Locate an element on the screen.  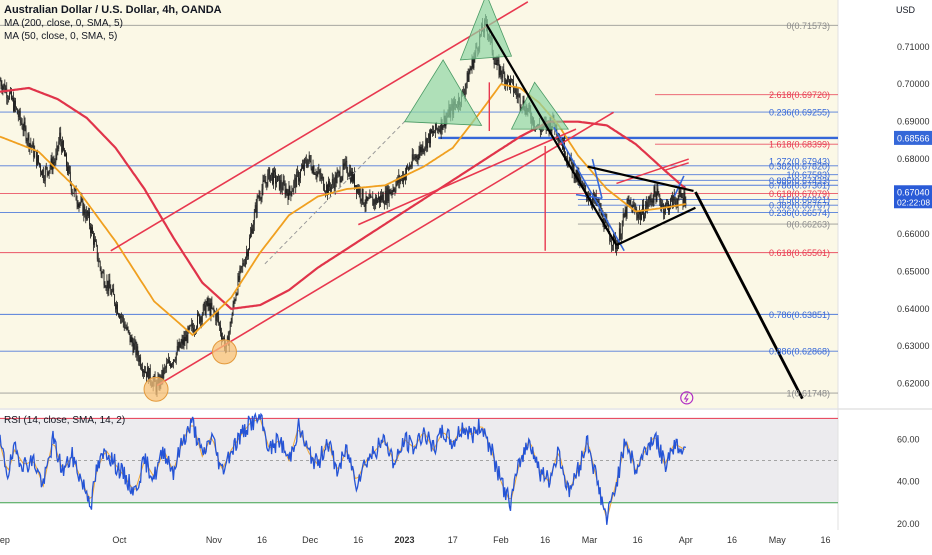
time-tick-label: May is located at coordinates (778, 540).